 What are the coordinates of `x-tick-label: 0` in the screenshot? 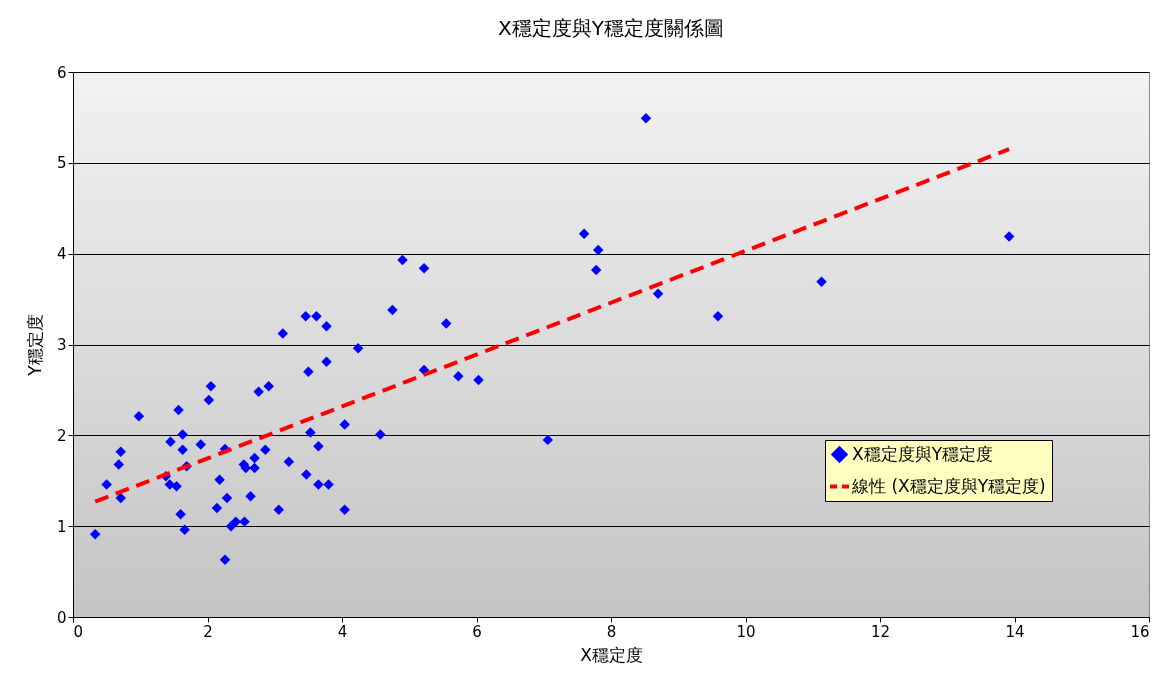 It's located at (78, 631).